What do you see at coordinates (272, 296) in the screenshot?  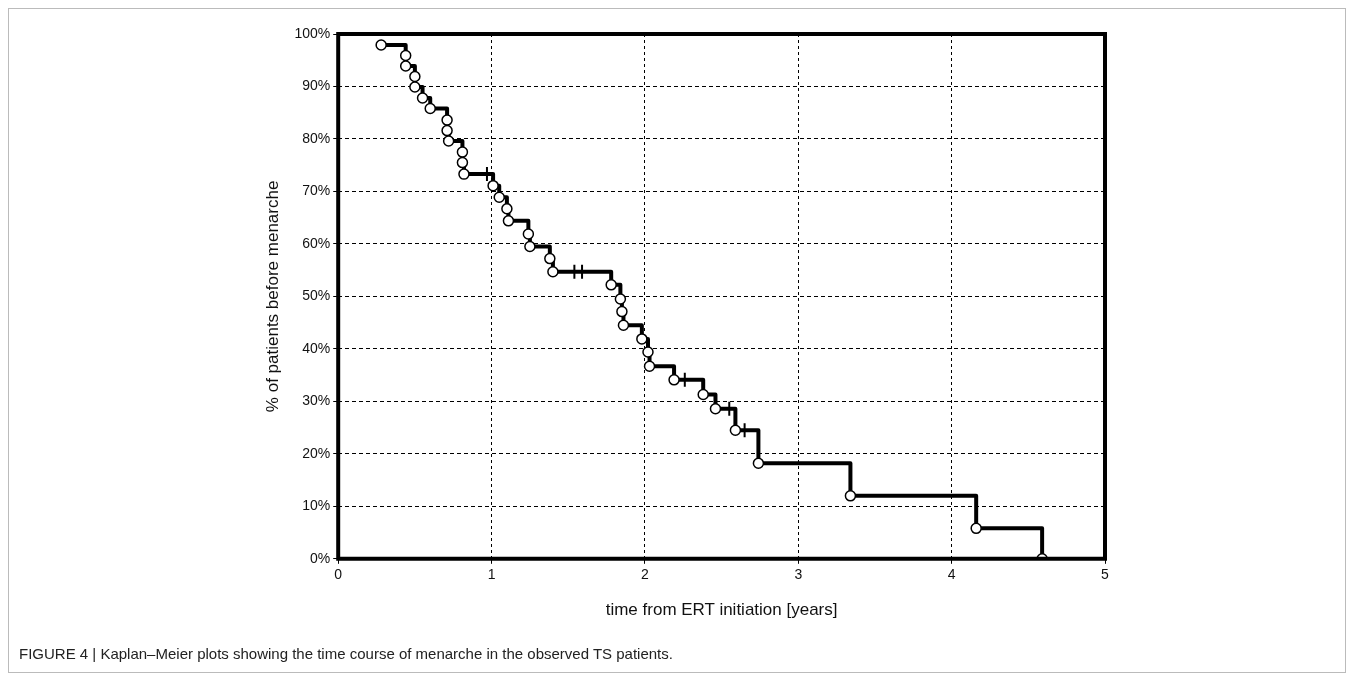 I see `y-axis-title: % of patients before menarche` at bounding box center [272, 296].